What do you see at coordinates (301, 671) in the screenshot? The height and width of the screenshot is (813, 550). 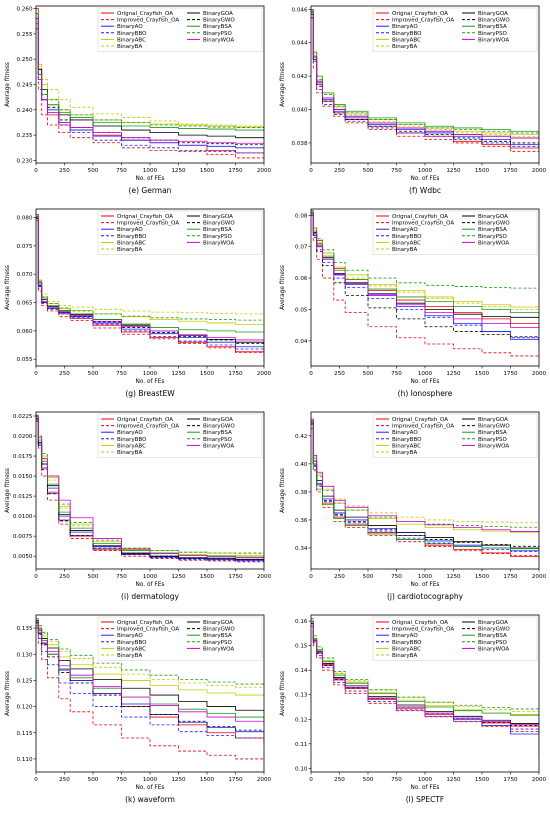 I see `y-tick-label: 0.14` at bounding box center [301, 671].